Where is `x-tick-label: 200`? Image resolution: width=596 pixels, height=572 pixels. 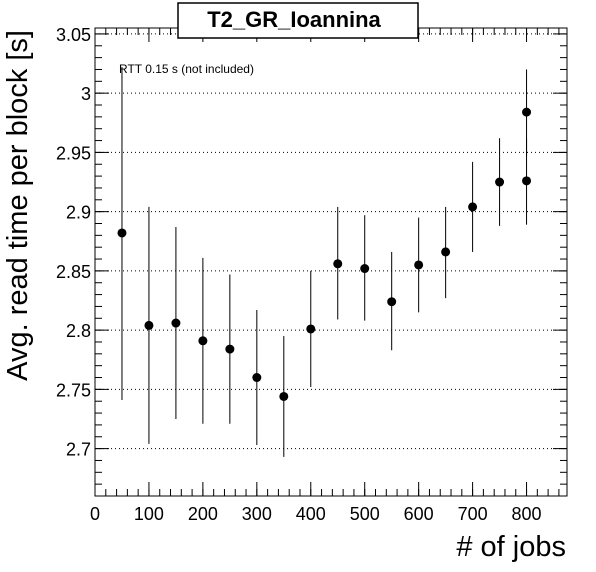
x-tick-label: 200 is located at coordinates (203, 514).